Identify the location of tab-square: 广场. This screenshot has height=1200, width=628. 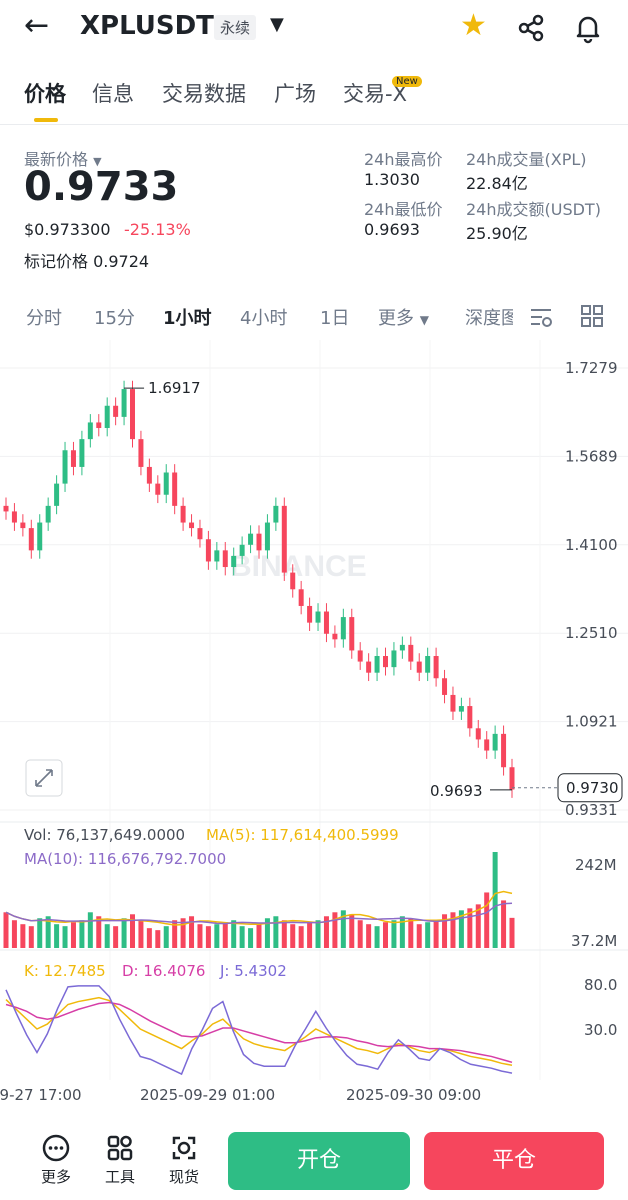
(295, 94).